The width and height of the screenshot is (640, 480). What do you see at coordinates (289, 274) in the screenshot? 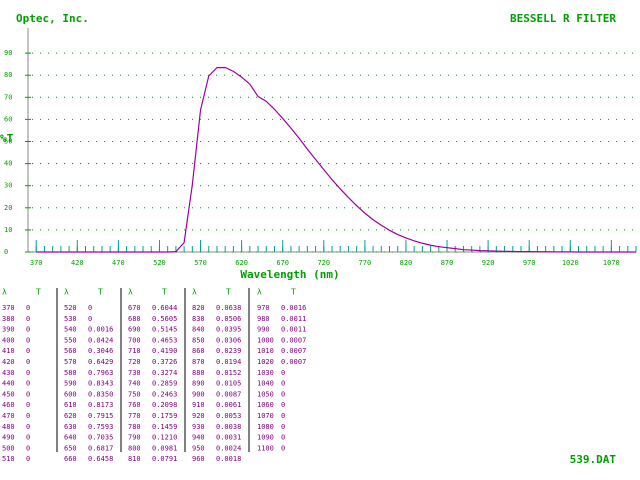
I see `x-axis-label: Wavelength (nm)` at bounding box center [289, 274].